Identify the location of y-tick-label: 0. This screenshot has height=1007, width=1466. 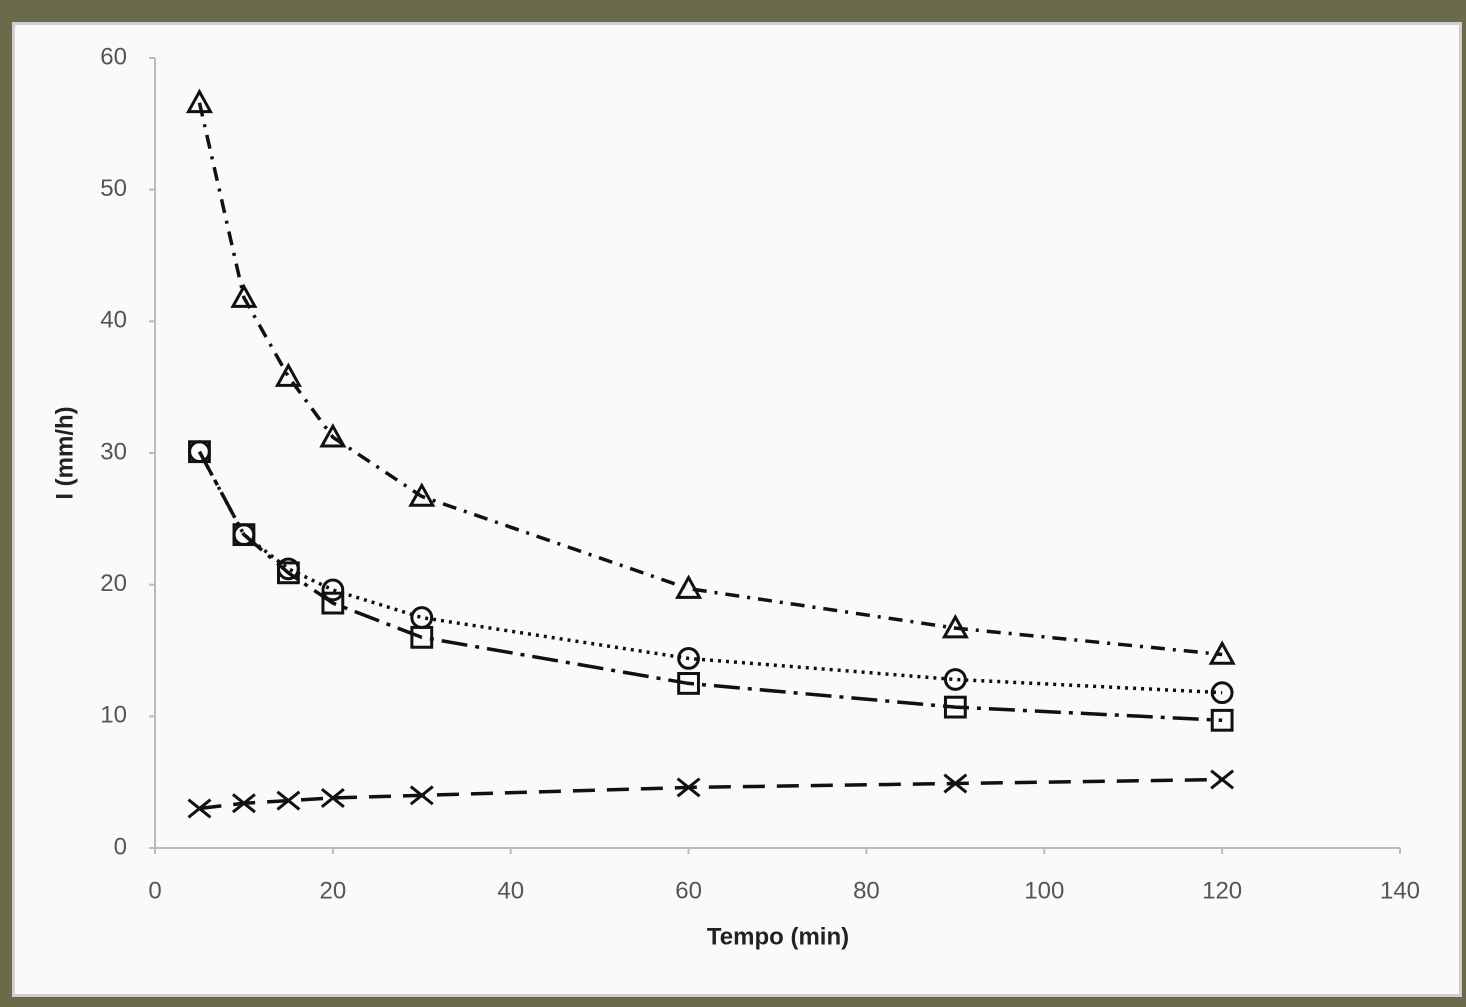
(120, 846).